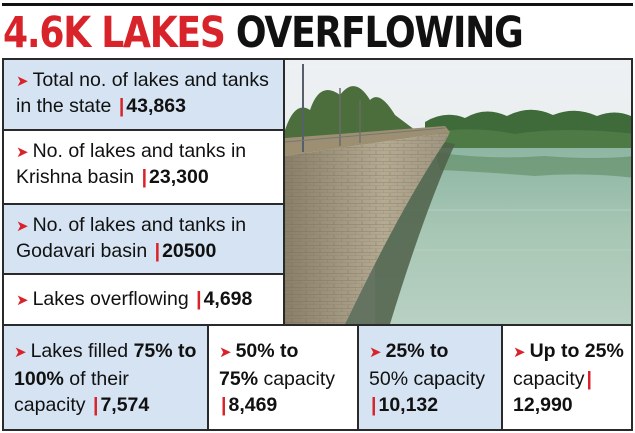 This screenshot has width=635, height=433. I want to click on stat-lakes-overflowing: ➤ Lakes overflowing | 4,698, so click(144, 299).